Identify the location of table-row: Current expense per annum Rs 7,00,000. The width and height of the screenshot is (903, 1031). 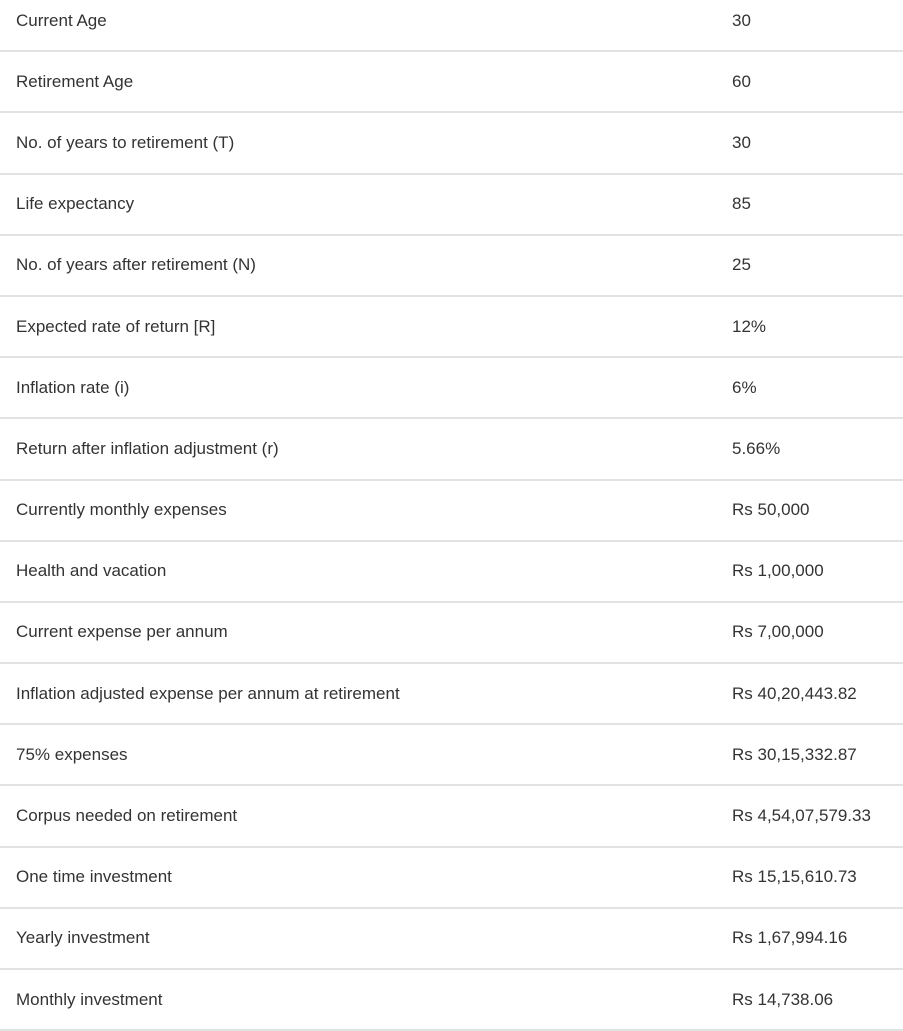
(451, 633).